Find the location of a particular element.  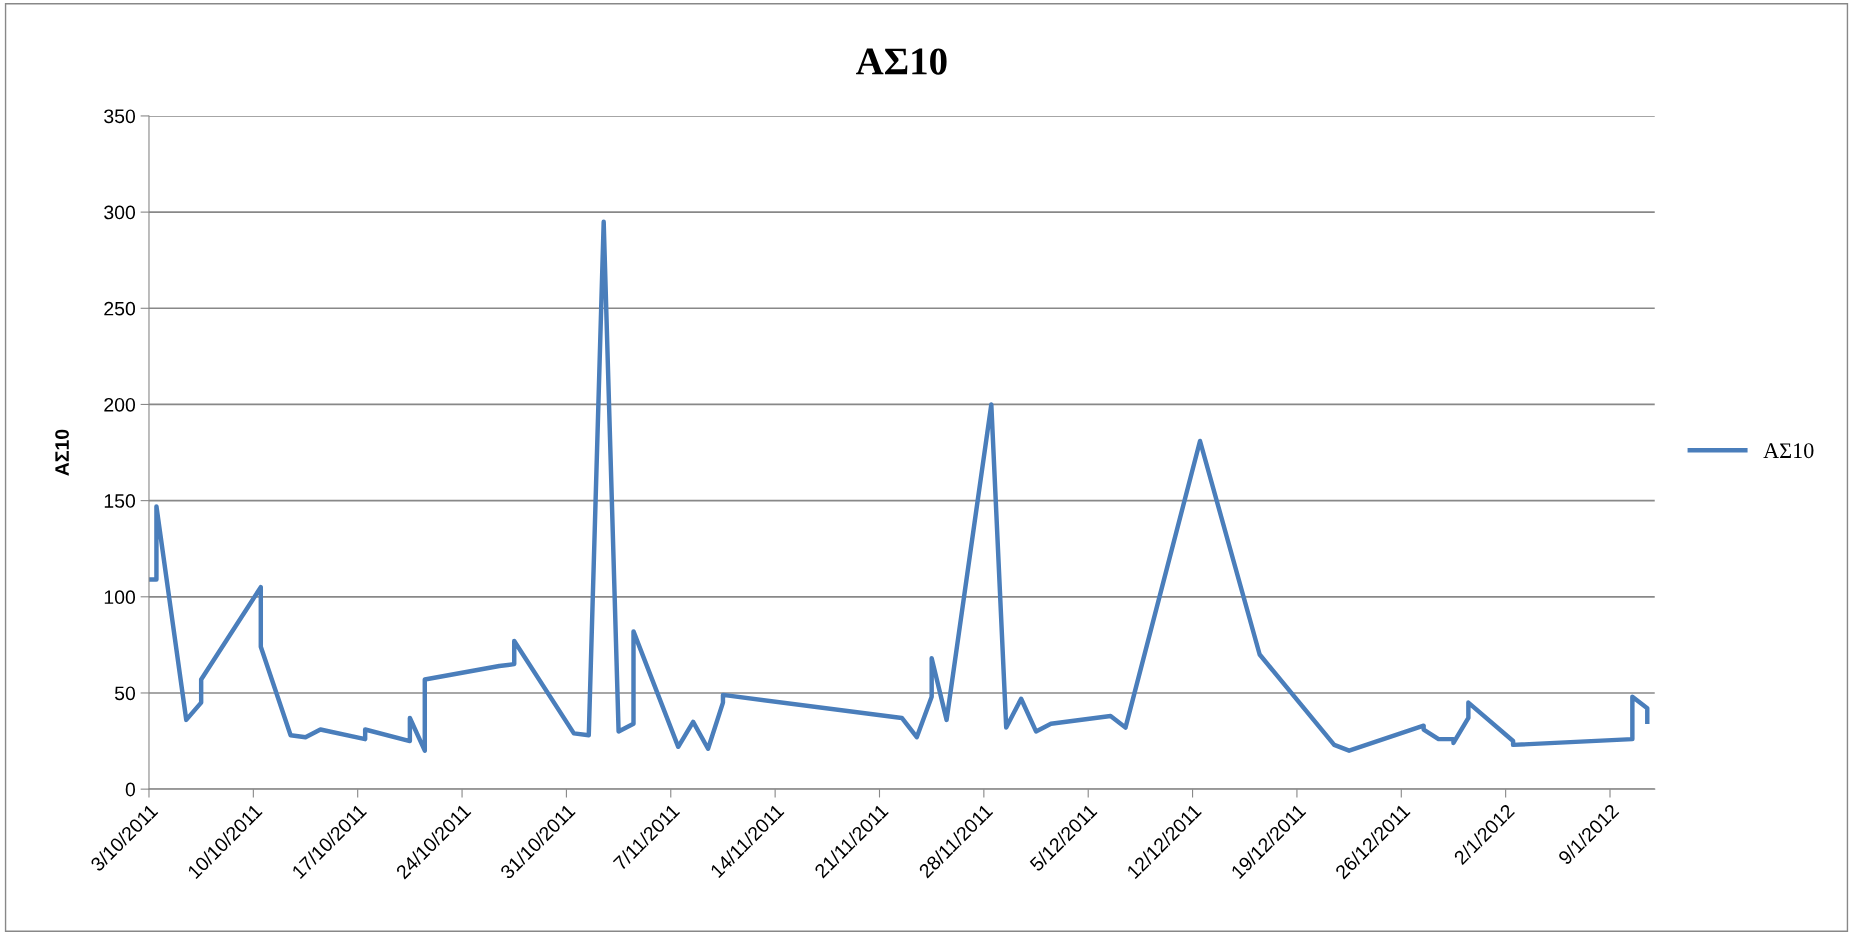

y-axis-title: ΑΣ10 is located at coordinates (62, 452).